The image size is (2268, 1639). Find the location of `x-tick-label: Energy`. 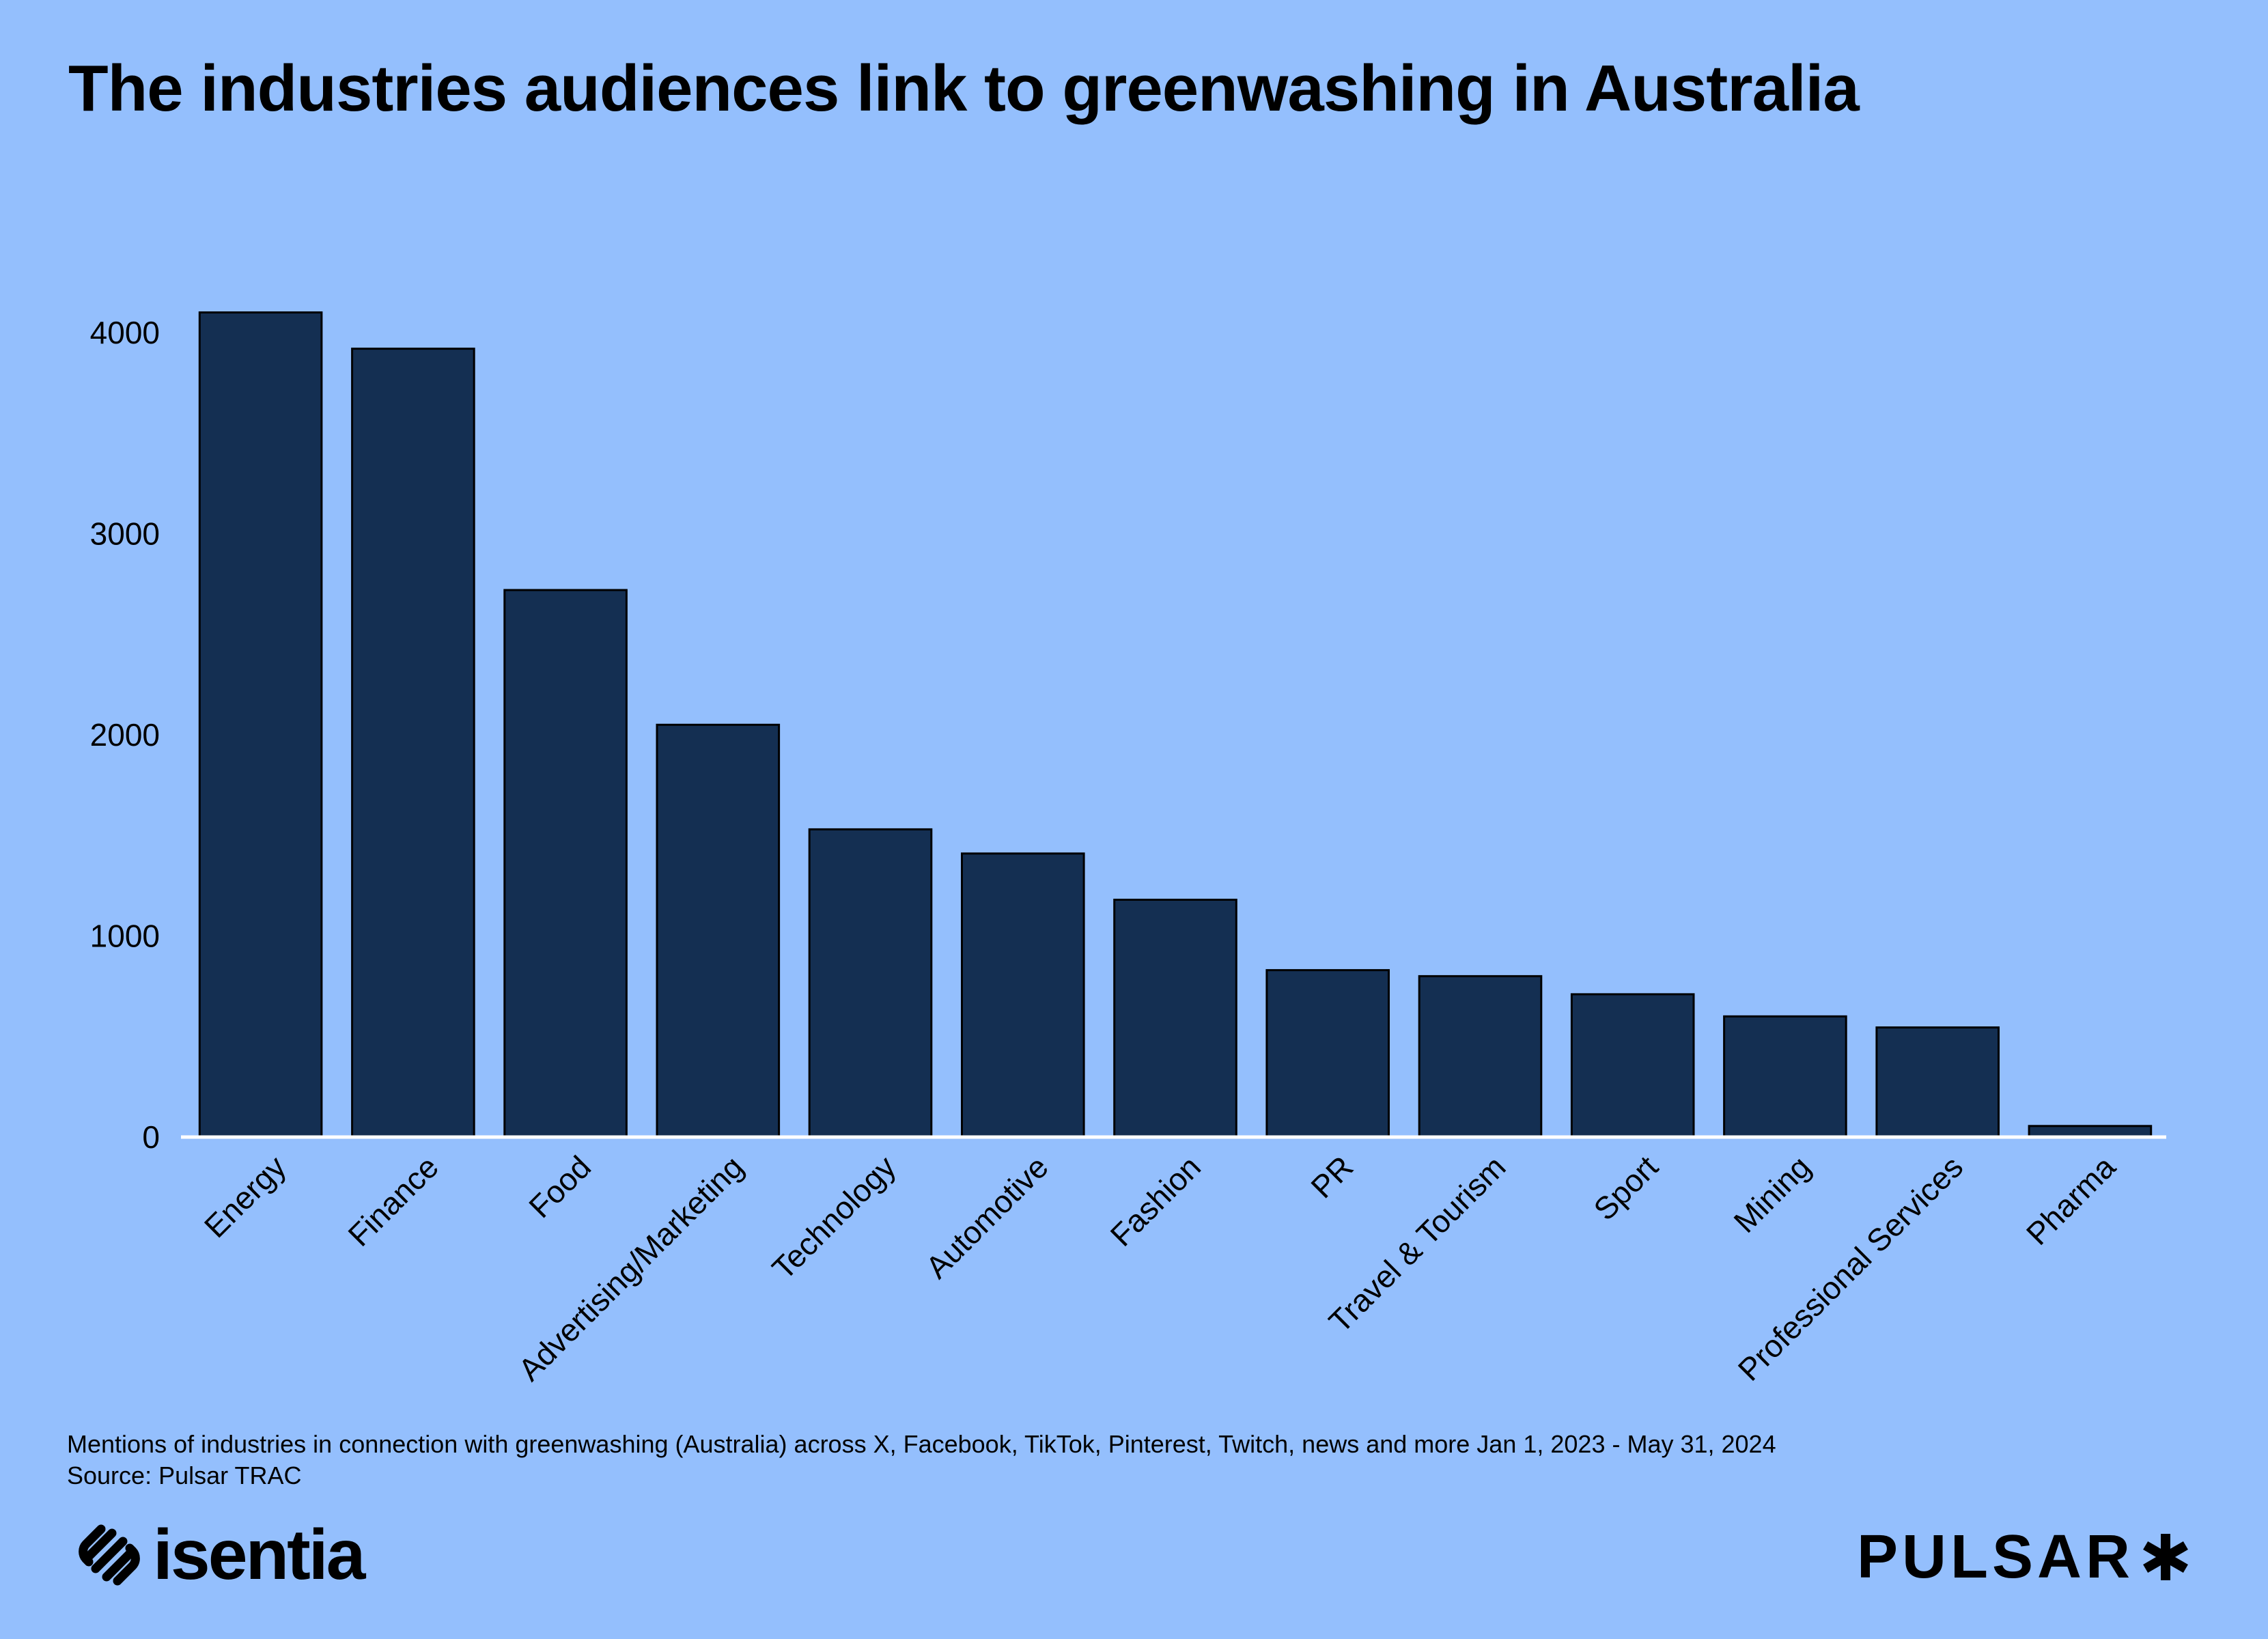

x-tick-label: Energy is located at coordinates (245, 1196).